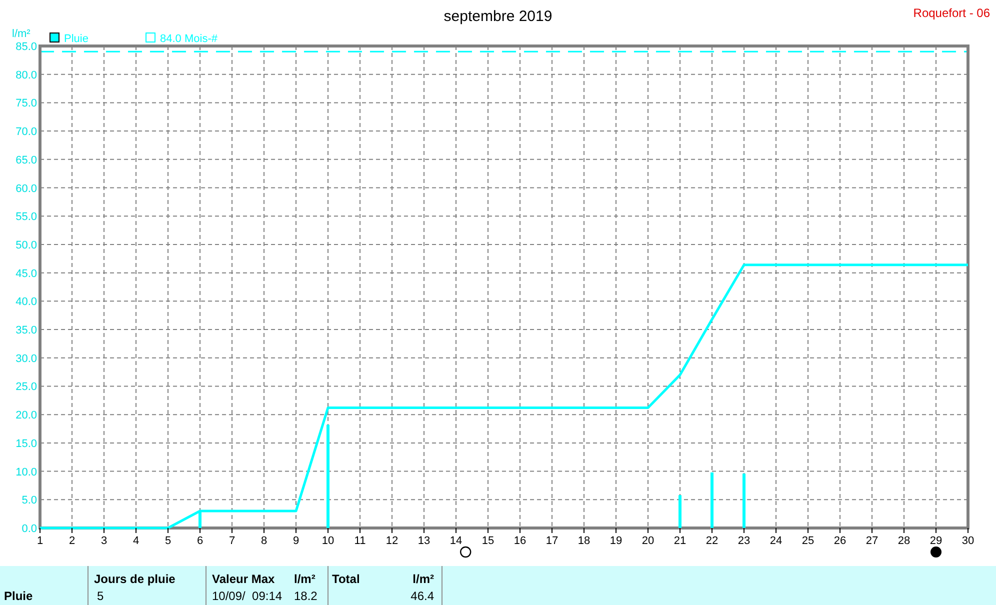 The width and height of the screenshot is (996, 605). Describe the element at coordinates (26, 188) in the screenshot. I see `y-tick-label: 60.0` at that location.